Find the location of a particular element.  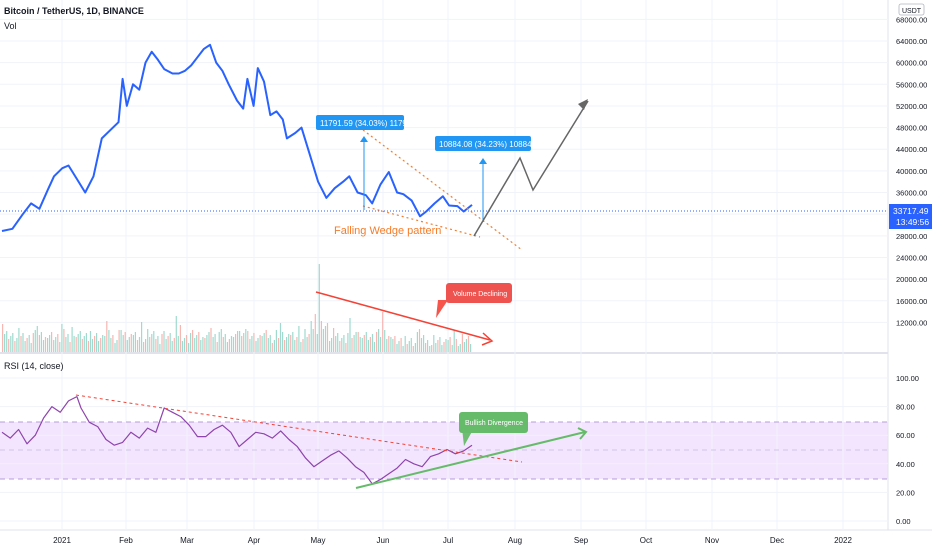

currency-badge is located at coordinates (911, 9).